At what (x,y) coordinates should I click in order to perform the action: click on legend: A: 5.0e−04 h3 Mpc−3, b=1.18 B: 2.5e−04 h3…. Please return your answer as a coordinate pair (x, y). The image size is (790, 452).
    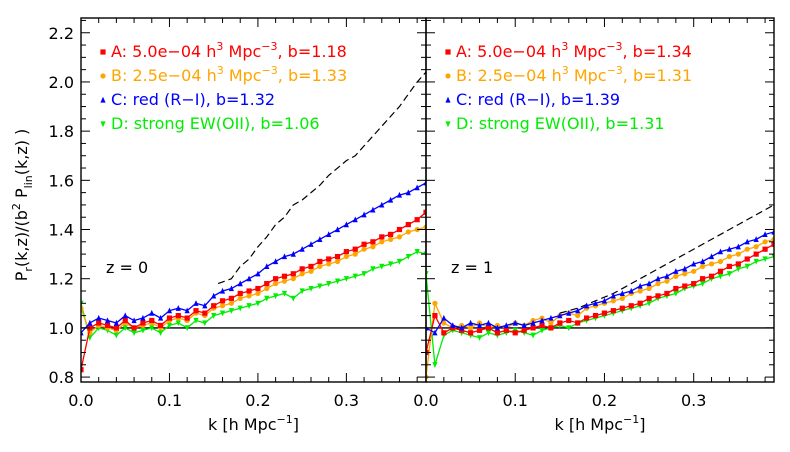
    Looking at the image, I should click on (223, 86).